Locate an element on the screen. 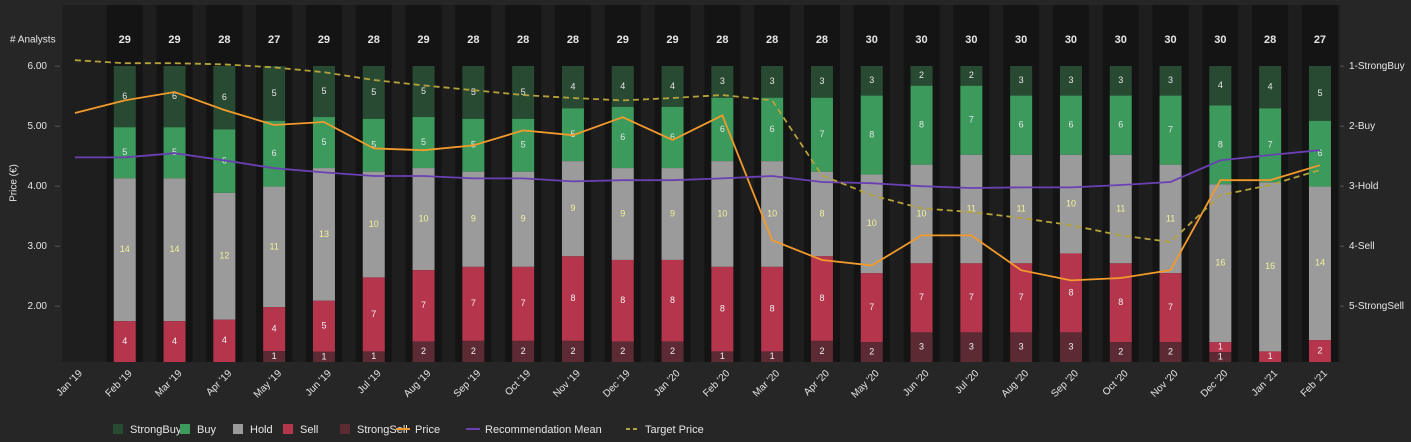 The image size is (1411, 442). bar-label: 1 is located at coordinates (1220, 347).